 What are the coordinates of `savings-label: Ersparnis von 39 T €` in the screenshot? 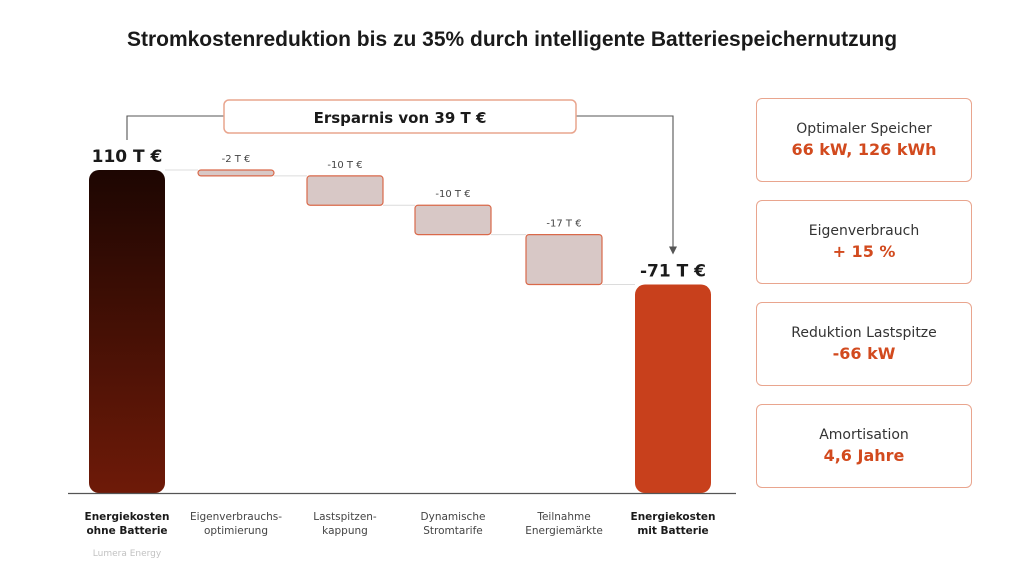 It's located at (400, 118).